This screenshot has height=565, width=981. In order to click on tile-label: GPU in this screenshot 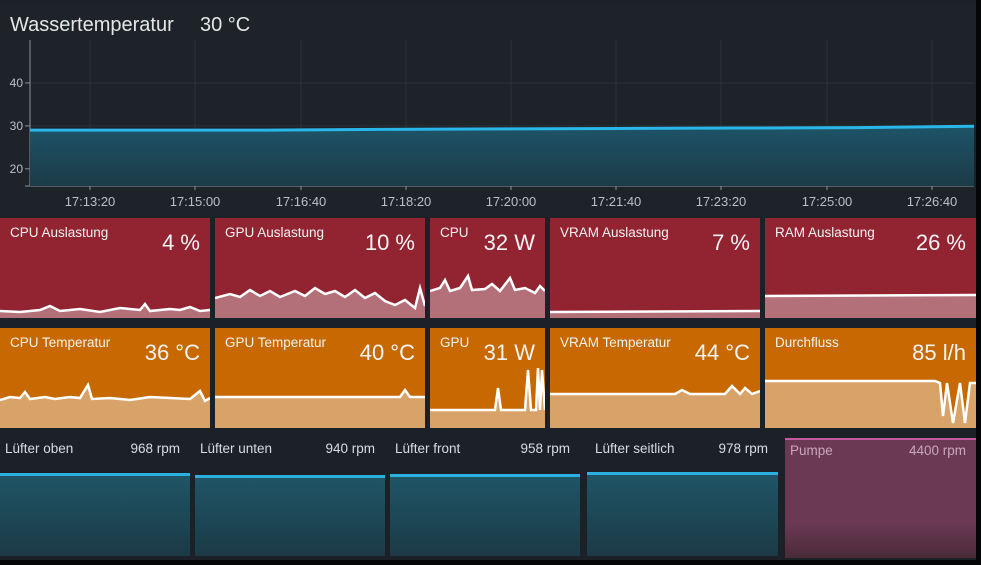, I will do `click(455, 342)`.